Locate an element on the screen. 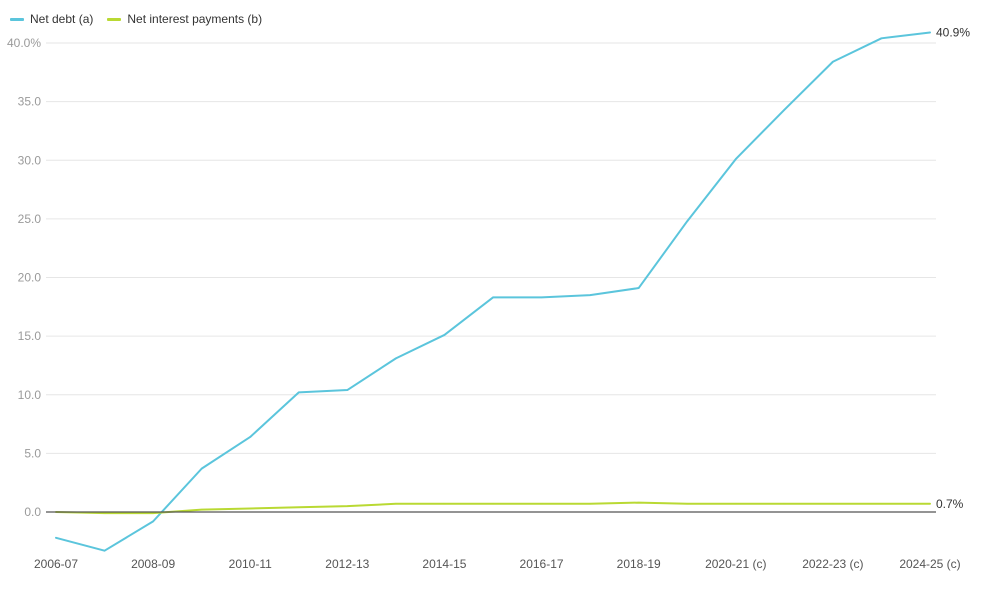  y-tick-label: 35.0 is located at coordinates (30, 102).